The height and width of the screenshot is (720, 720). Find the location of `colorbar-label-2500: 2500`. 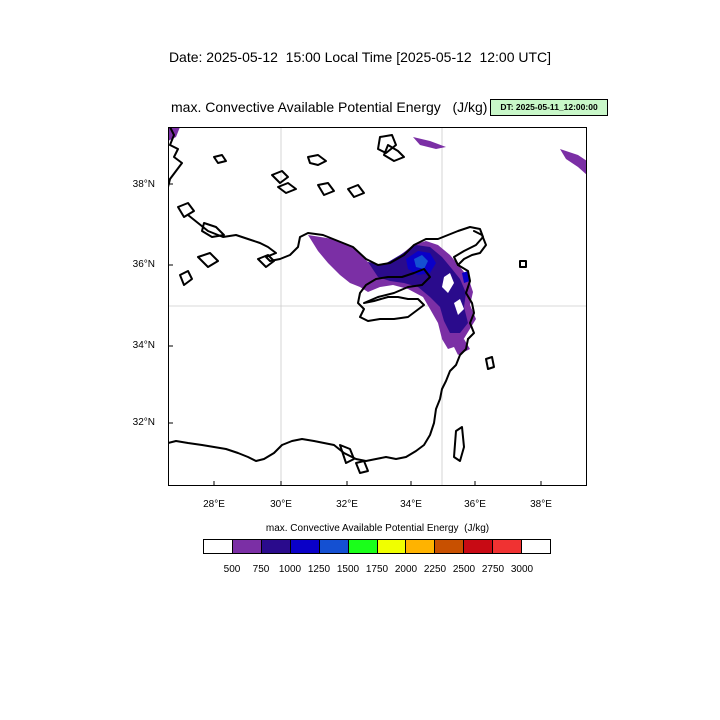

colorbar-label-2500: 2500 is located at coordinates (464, 569).